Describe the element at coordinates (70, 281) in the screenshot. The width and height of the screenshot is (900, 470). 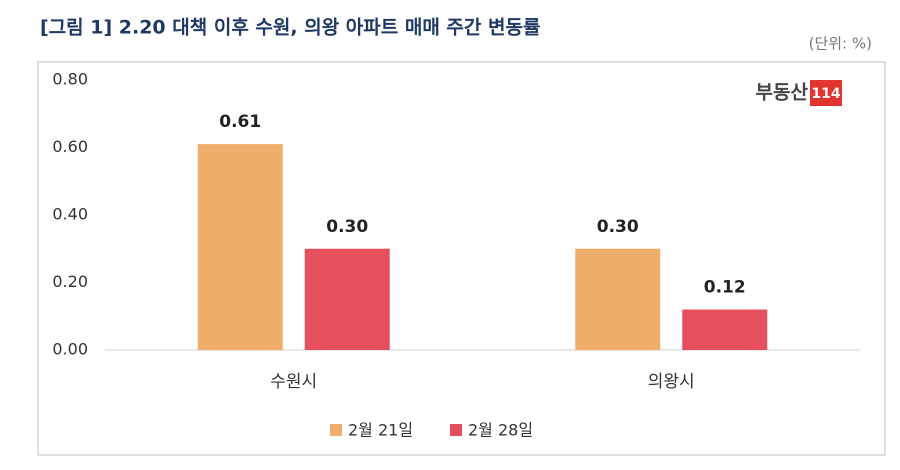
I see `y-tick-label: 0.20` at that location.